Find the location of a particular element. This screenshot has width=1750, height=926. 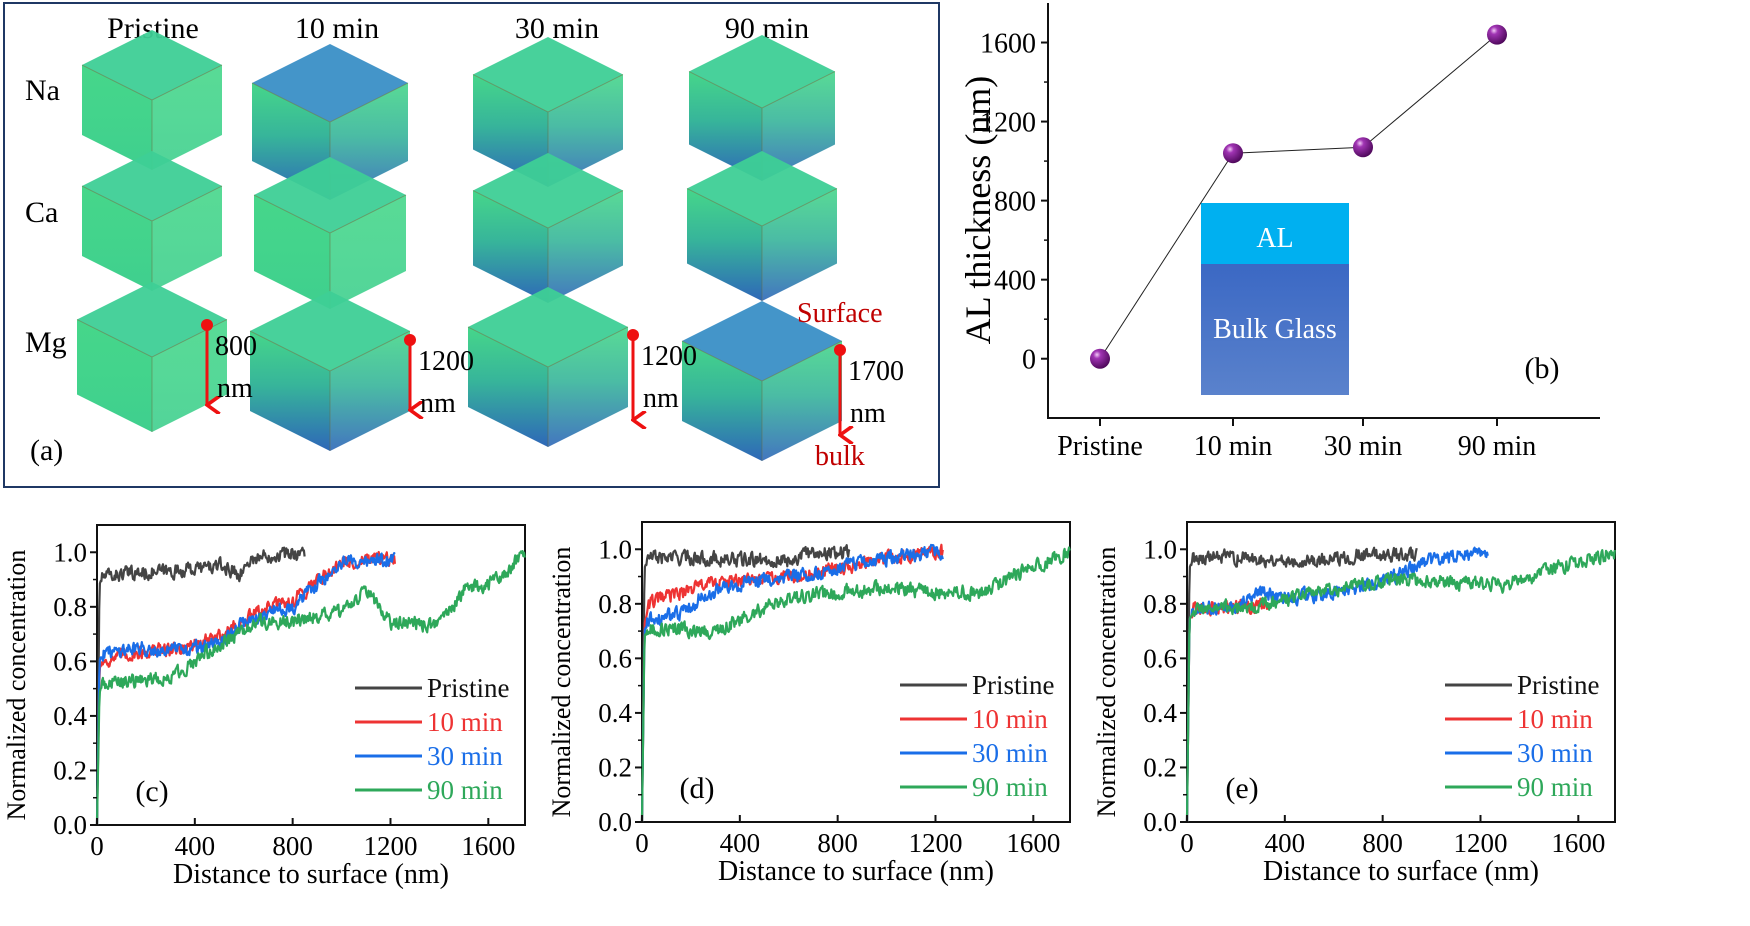

panel-b-label: (b) is located at coordinates (1542, 368).